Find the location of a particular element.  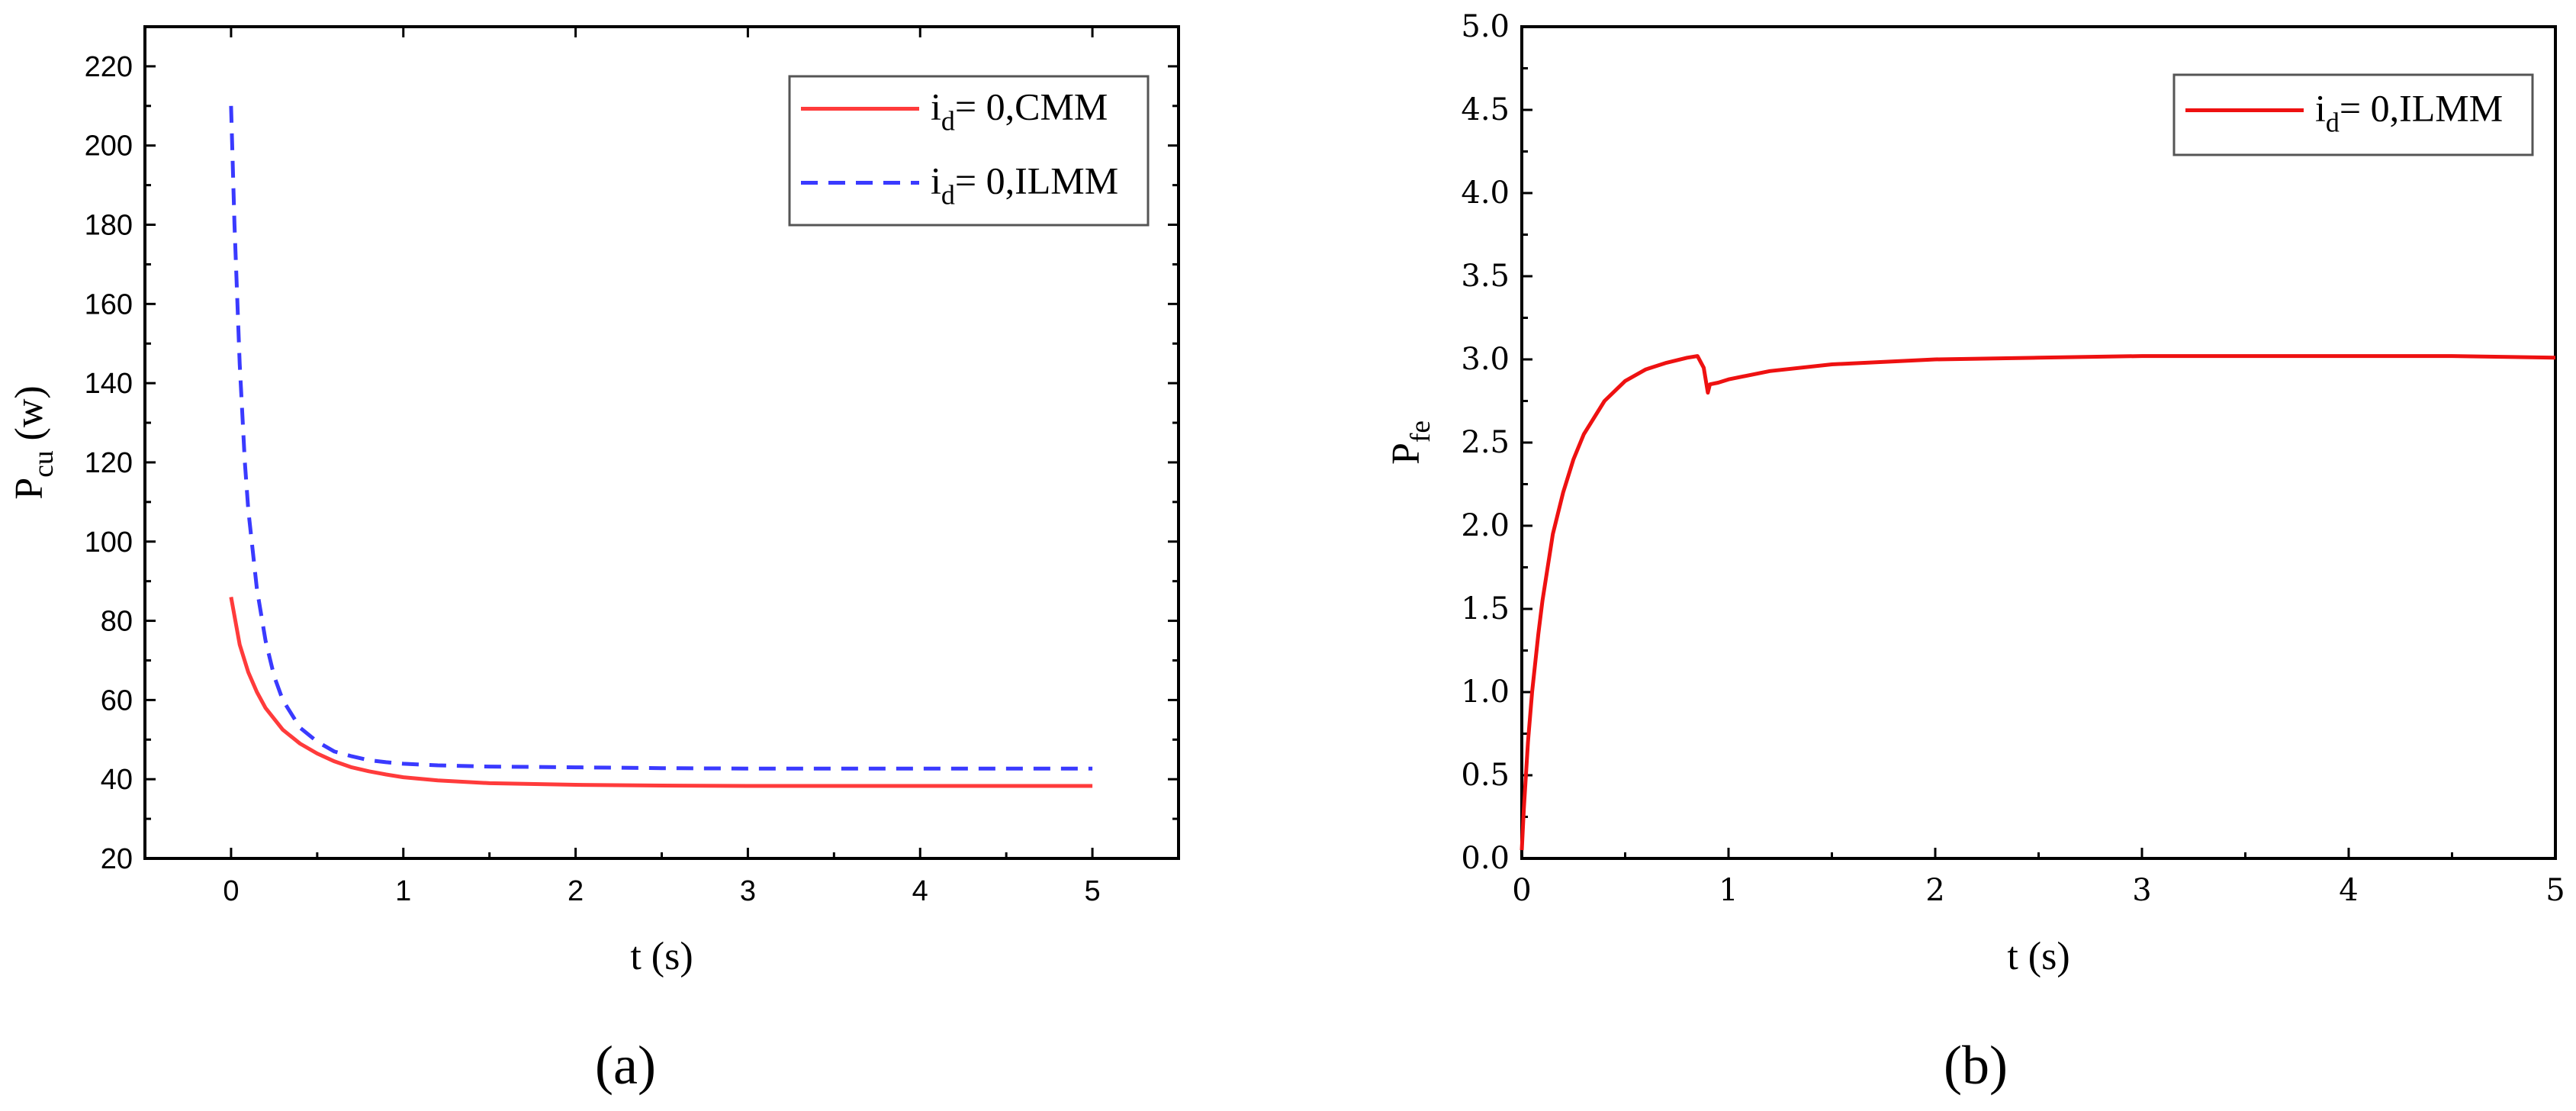

y-axis-title-rest: (w) is located at coordinates (30, 417).